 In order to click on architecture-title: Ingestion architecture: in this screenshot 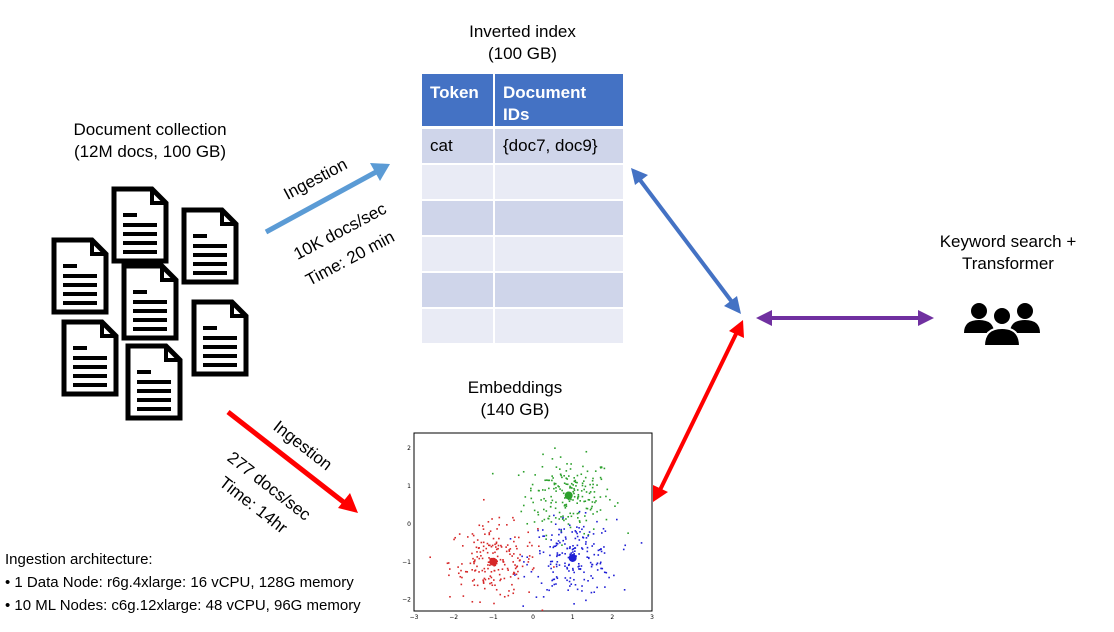, I will do `click(79, 559)`.